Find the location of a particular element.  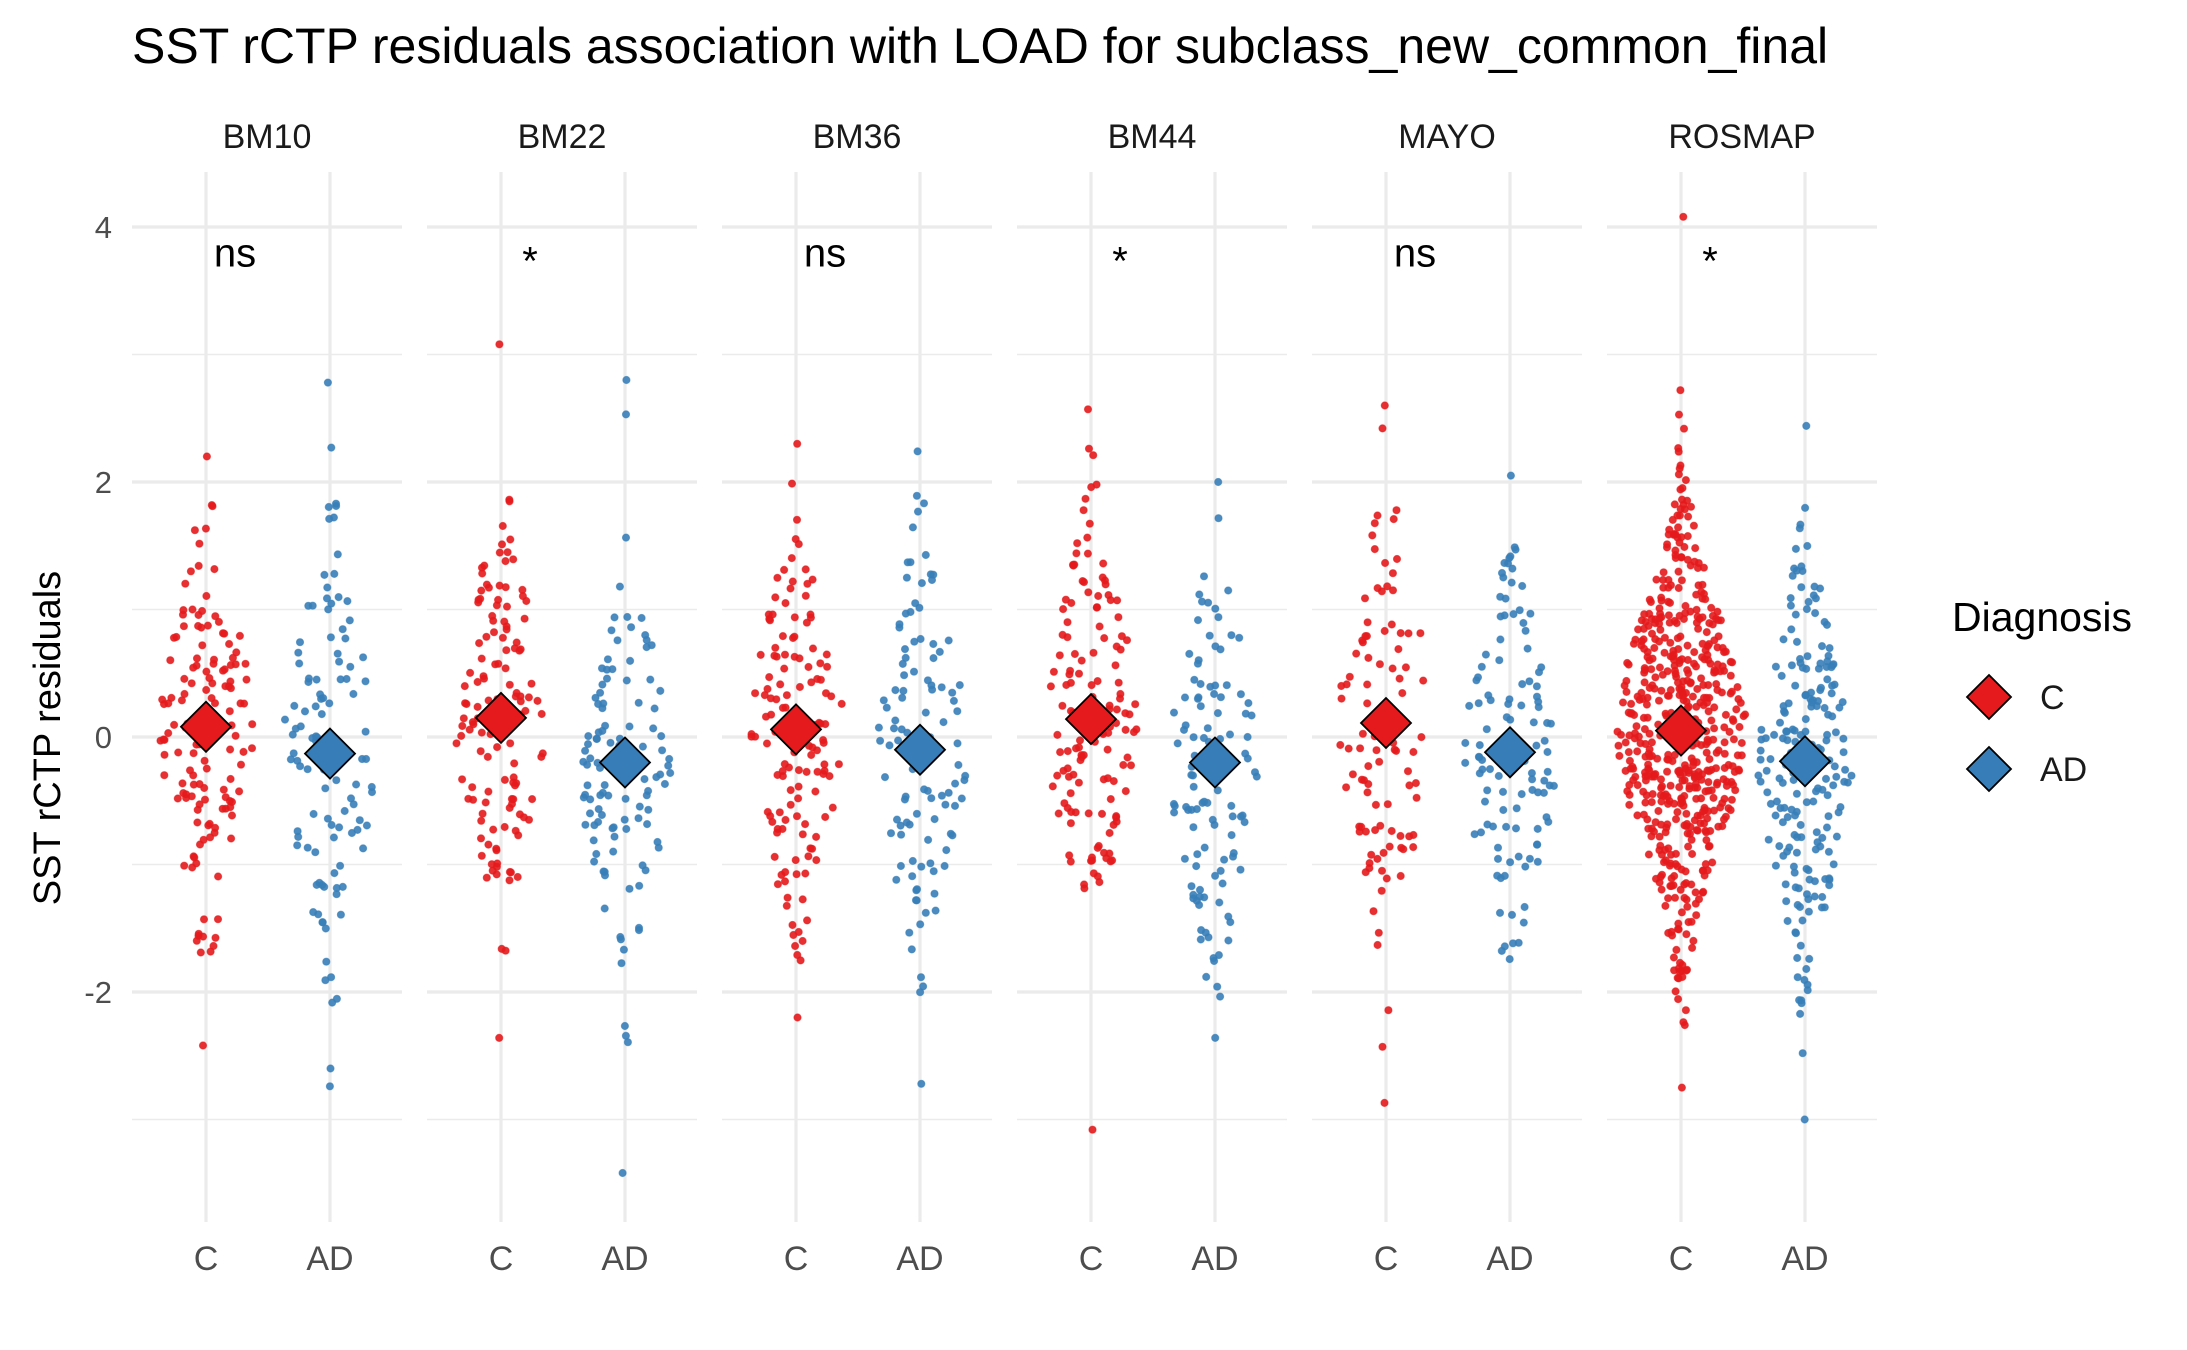

points-c is located at coordinates (1382, 754).